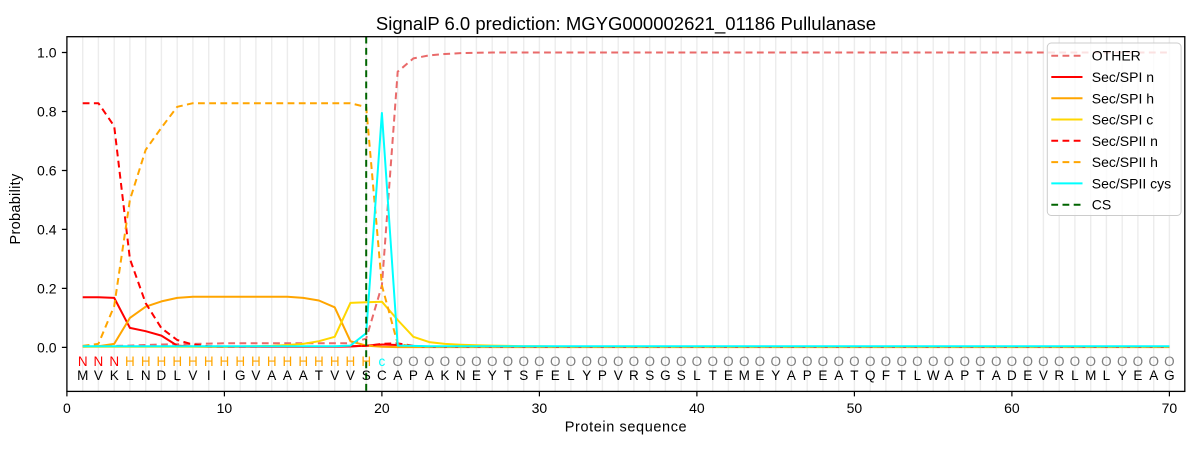 This screenshot has width=1200, height=450. I want to click on svg-text: 1.0, so click(47, 53).